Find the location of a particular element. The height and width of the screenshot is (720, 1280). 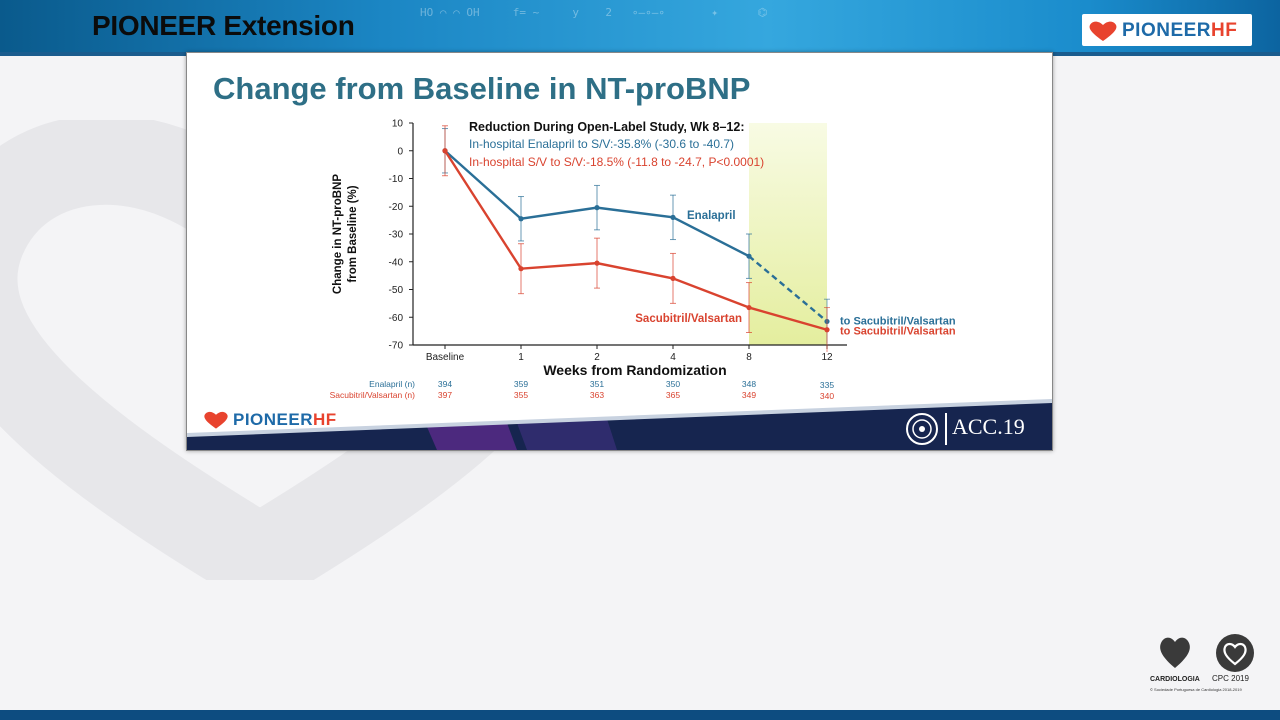

formula-decoration: HO ⌒ ⌒ OH f= ~ y 2 ∘—∘—∘ ✦ ⌬ is located at coordinates (594, 12).